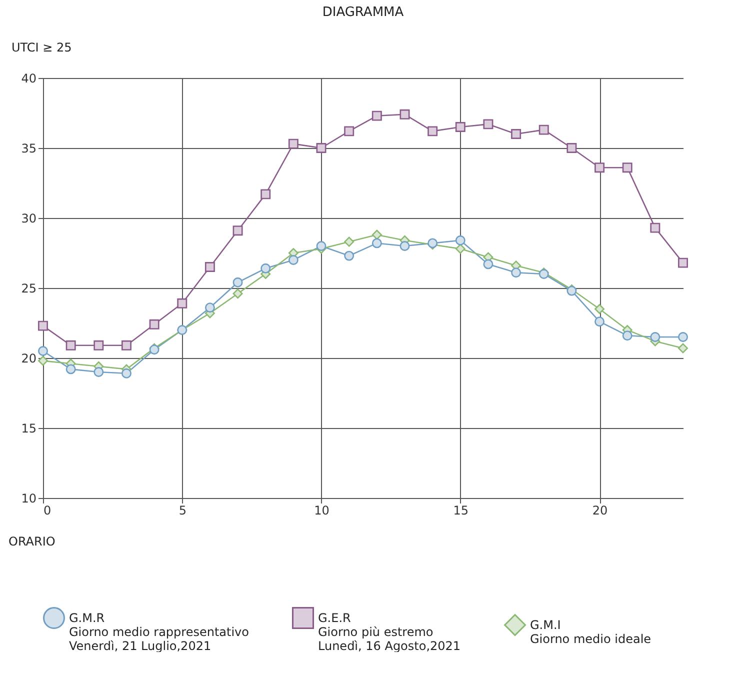  What do you see at coordinates (28, 149) in the screenshot?
I see `y-tick-label: 35` at bounding box center [28, 149].